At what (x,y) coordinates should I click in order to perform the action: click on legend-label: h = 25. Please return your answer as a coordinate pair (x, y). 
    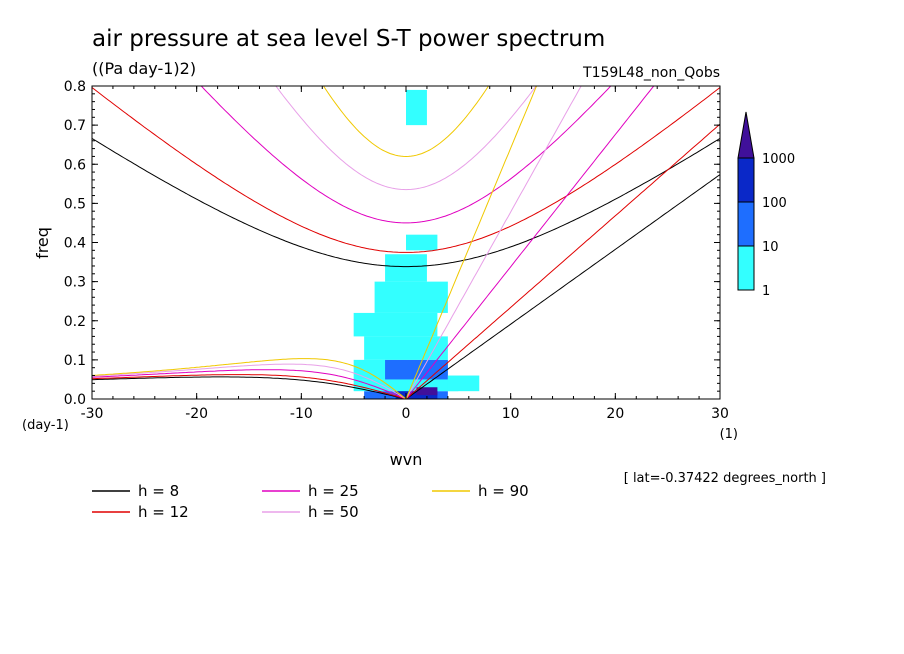
    Looking at the image, I should click on (333, 491).